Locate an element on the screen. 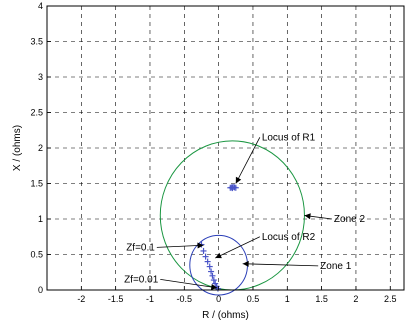 This screenshot has height=324, width=406. annotation-label: Locus of R2 is located at coordinates (289, 237).